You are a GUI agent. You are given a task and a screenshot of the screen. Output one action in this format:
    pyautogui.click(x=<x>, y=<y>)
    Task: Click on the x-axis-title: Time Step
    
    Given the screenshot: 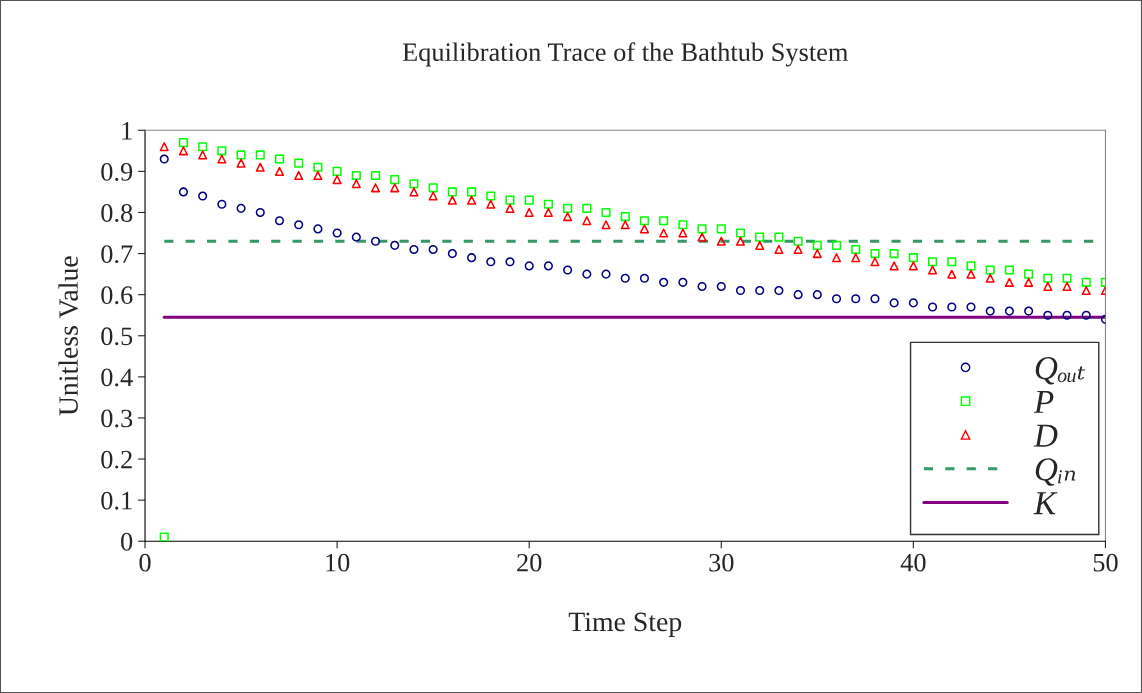 What is the action you would take?
    pyautogui.click(x=625, y=624)
    